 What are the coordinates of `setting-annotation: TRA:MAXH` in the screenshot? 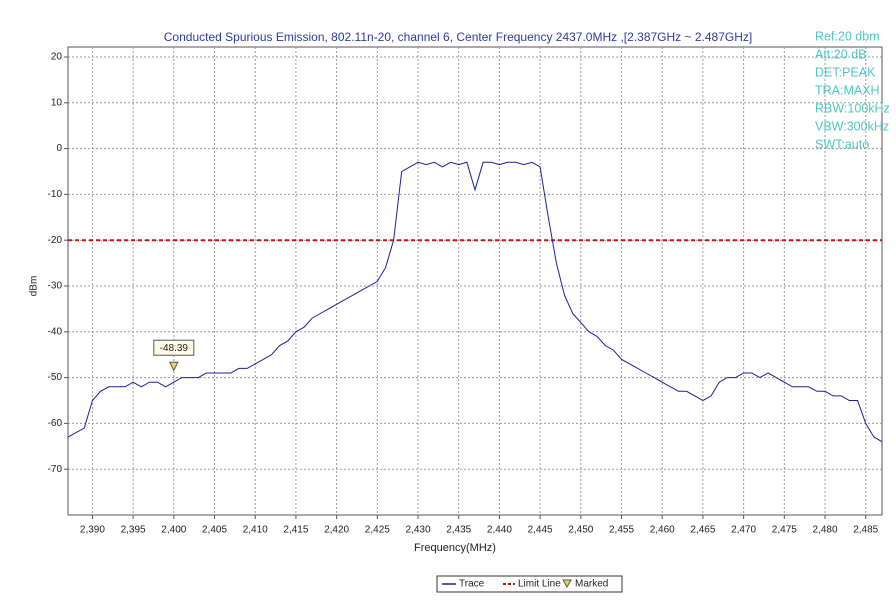 It's located at (847, 90).